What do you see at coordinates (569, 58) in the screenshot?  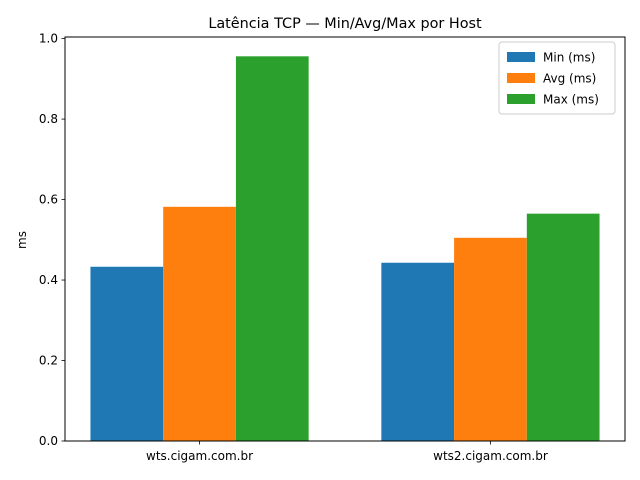 I see `legend-label: Min (ms)` at bounding box center [569, 58].